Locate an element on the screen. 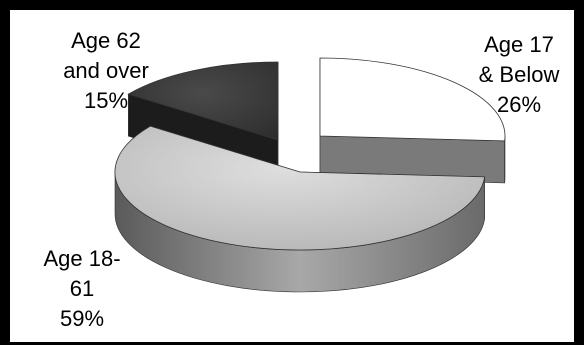  label-age-17-below: Age 17 & Below 26% is located at coordinates (519, 74).